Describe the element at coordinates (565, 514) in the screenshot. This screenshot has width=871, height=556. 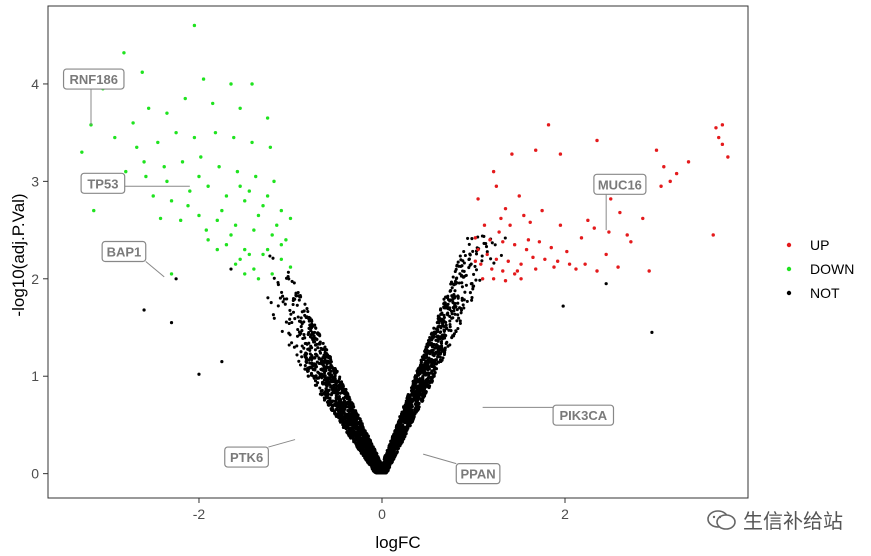
I see `x-tick-label: 2` at that location.